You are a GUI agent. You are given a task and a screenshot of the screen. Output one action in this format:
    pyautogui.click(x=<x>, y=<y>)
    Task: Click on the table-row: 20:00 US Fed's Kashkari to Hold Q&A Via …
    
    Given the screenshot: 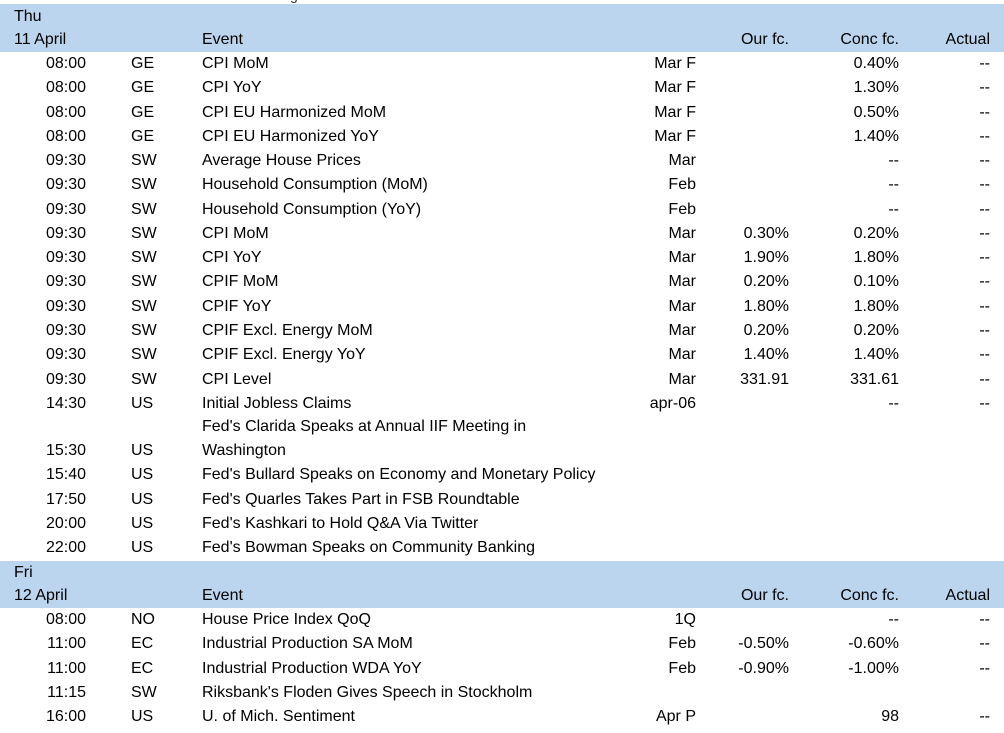 What is the action you would take?
    pyautogui.click(x=502, y=526)
    